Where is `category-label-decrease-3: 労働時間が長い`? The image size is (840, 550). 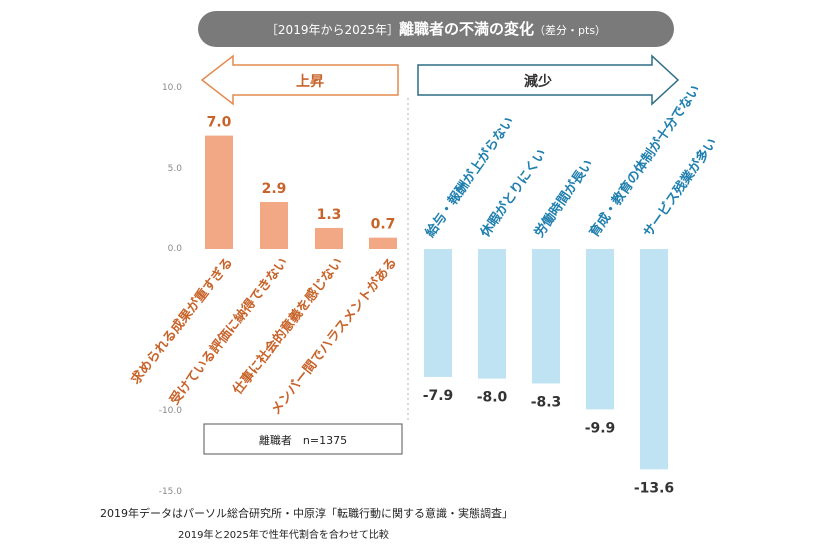 category-label-decrease-3: 労働時間が長い is located at coordinates (563, 199).